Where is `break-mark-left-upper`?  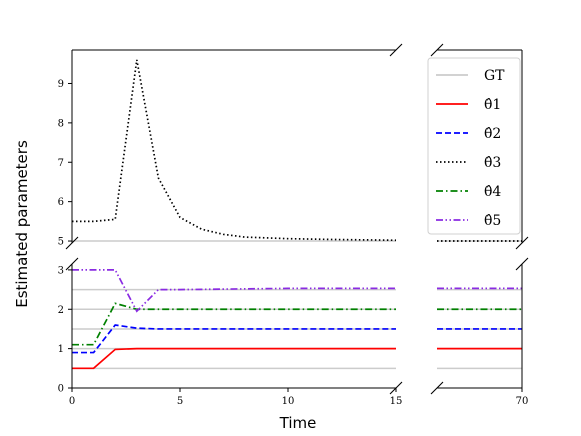 break-mark-left-upper is located at coordinates (72, 243).